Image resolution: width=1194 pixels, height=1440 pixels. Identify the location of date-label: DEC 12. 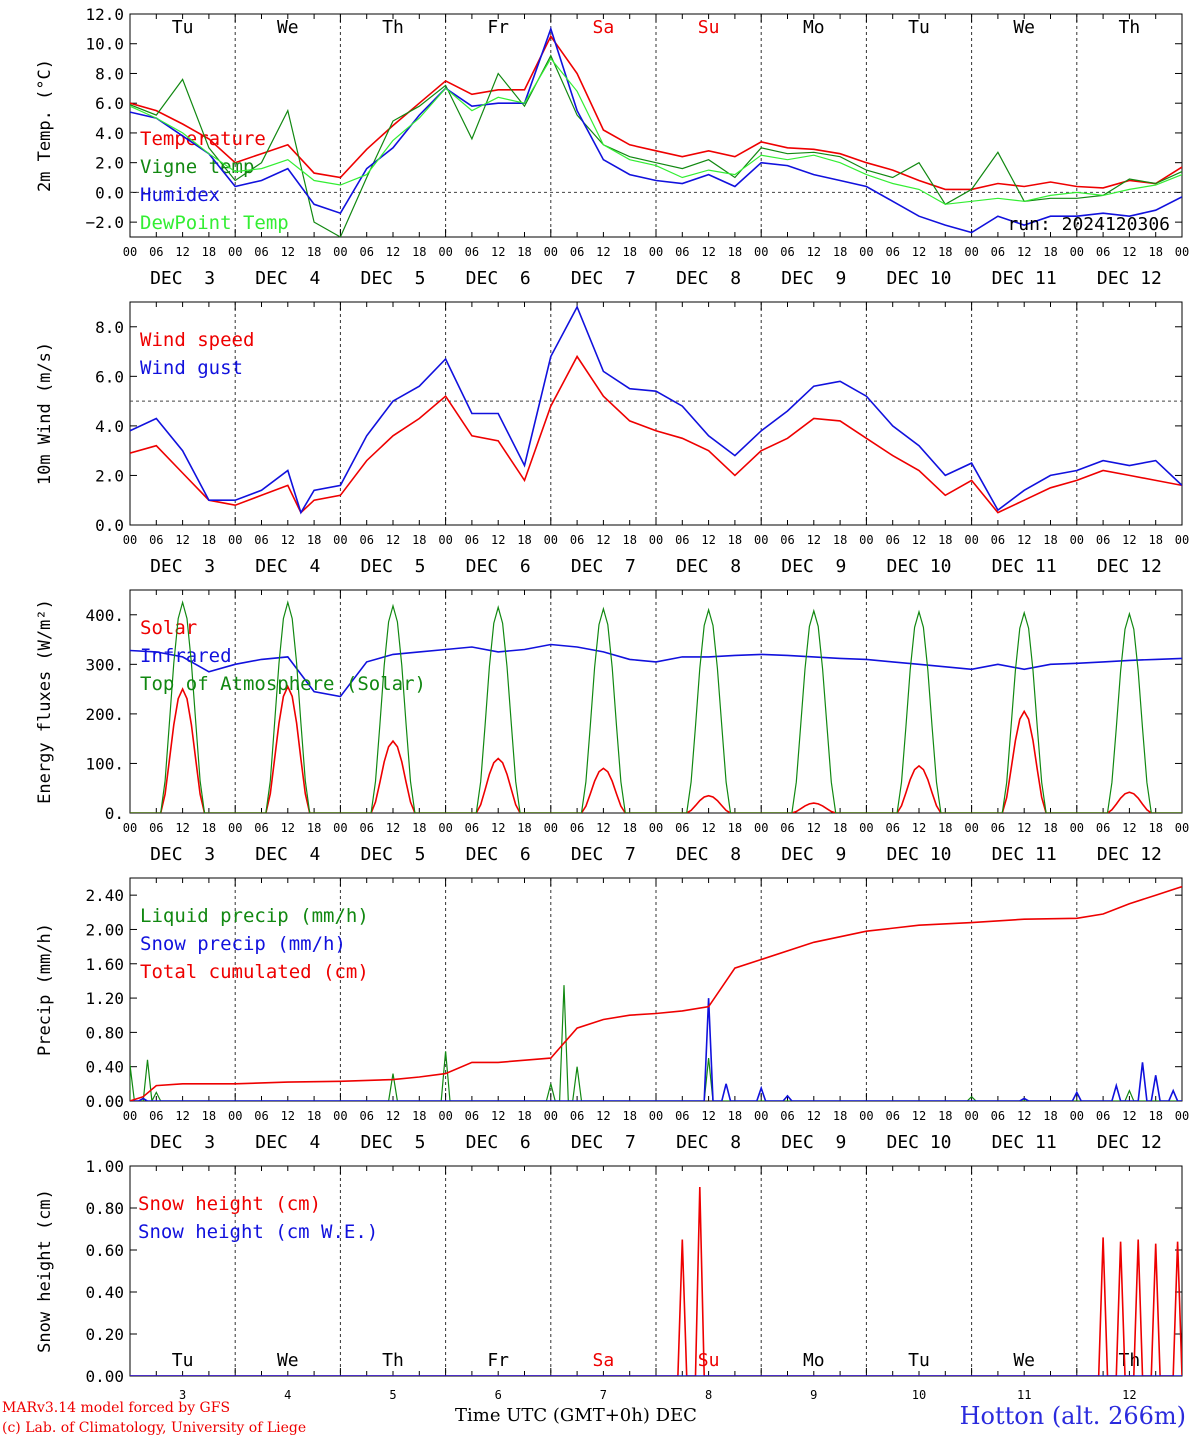
(1129, 566).